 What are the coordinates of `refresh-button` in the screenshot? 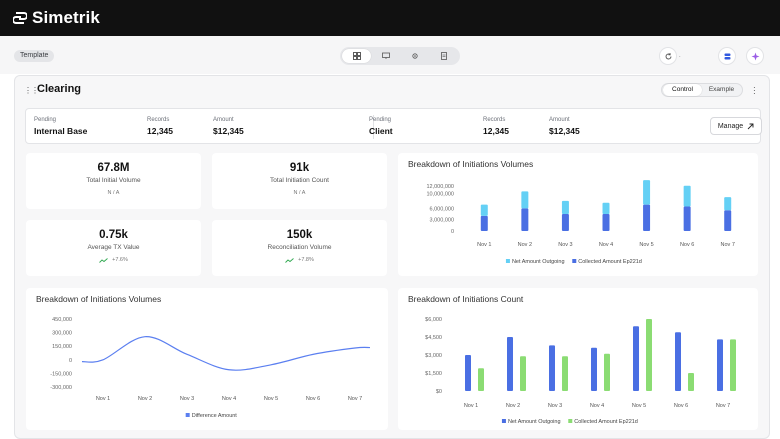 It's located at (668, 56).